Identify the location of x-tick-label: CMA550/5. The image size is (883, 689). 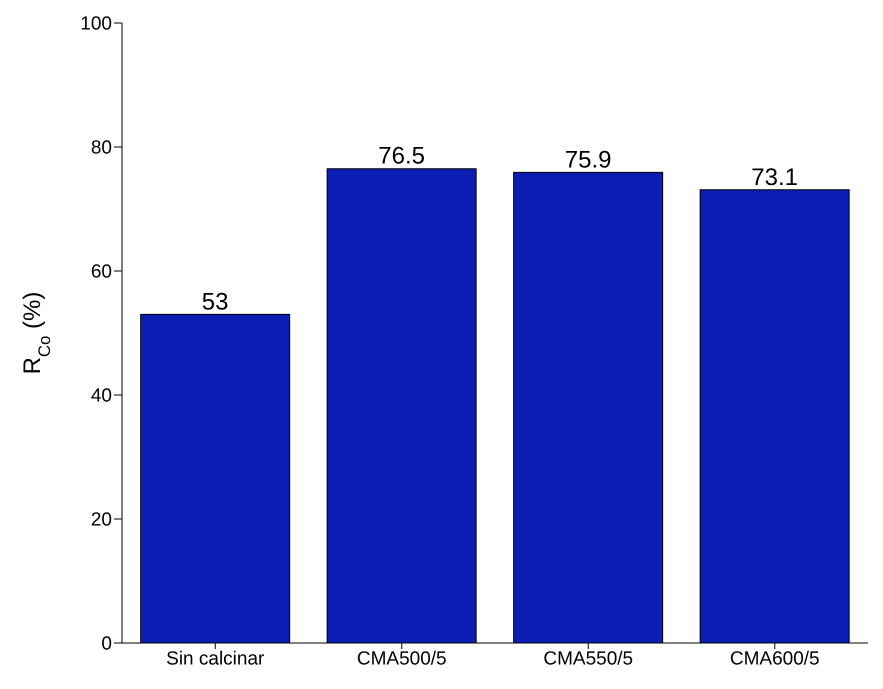
(588, 659).